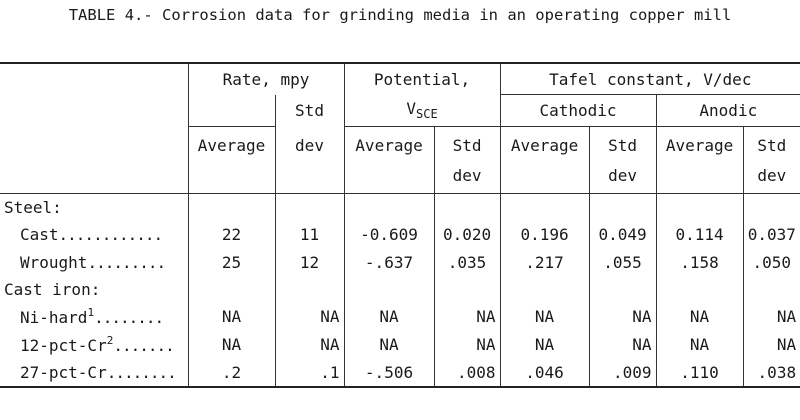 This screenshot has height=420, width=800. Describe the element at coordinates (231, 262) in the screenshot. I see `rate-average-cell: 25` at that location.